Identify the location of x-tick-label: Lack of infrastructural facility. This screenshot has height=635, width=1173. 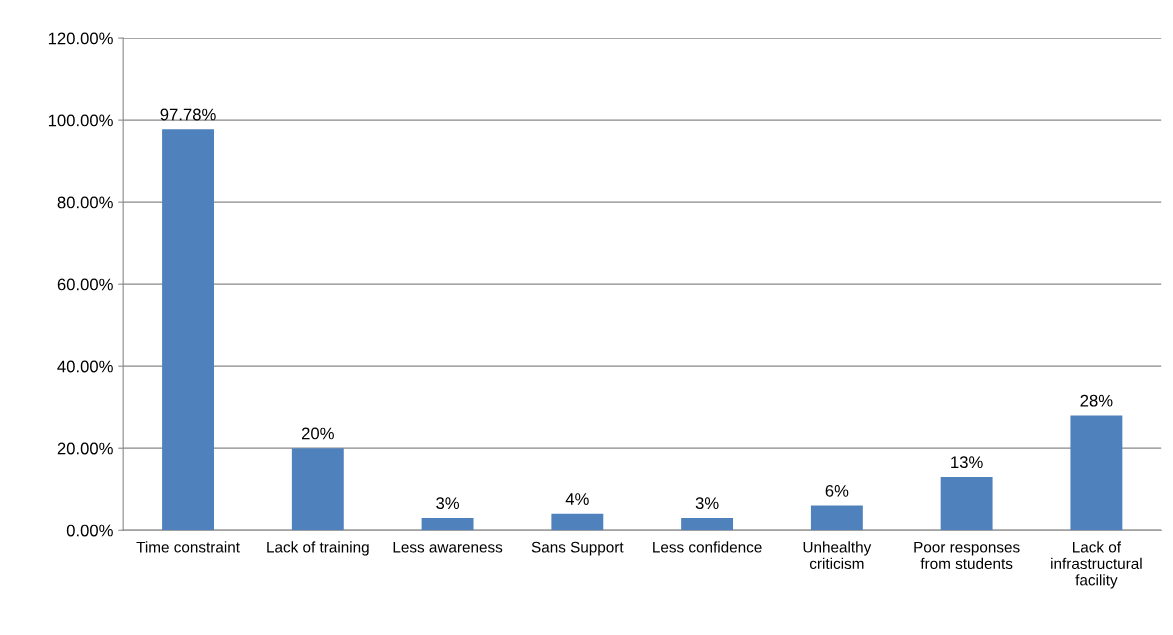
(1096, 565).